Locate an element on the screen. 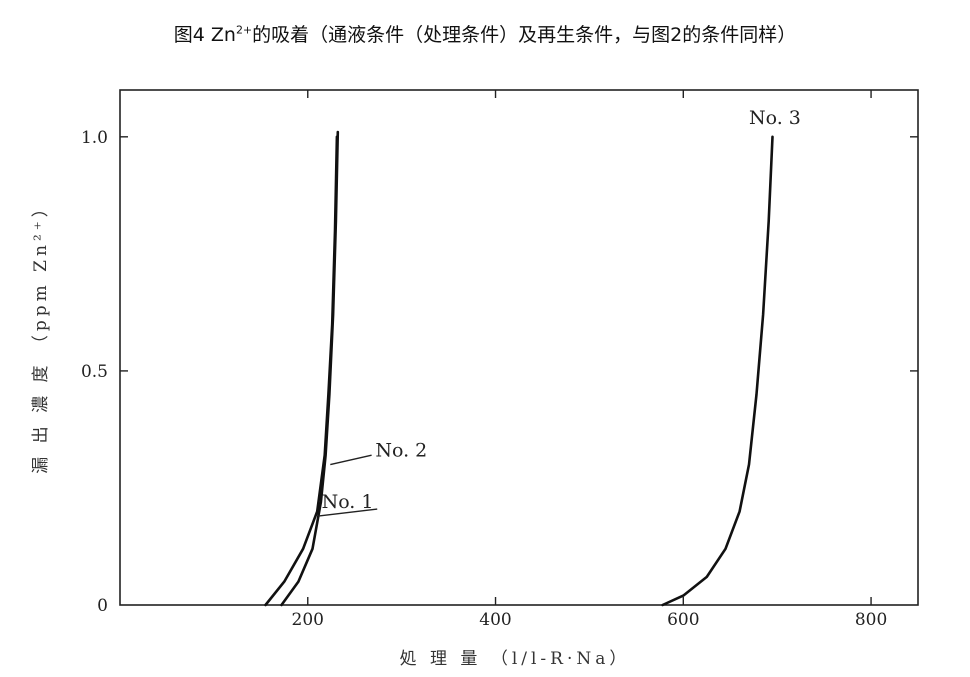 This screenshot has width=970, height=677. x-tick-label: 800 is located at coordinates (871, 620).